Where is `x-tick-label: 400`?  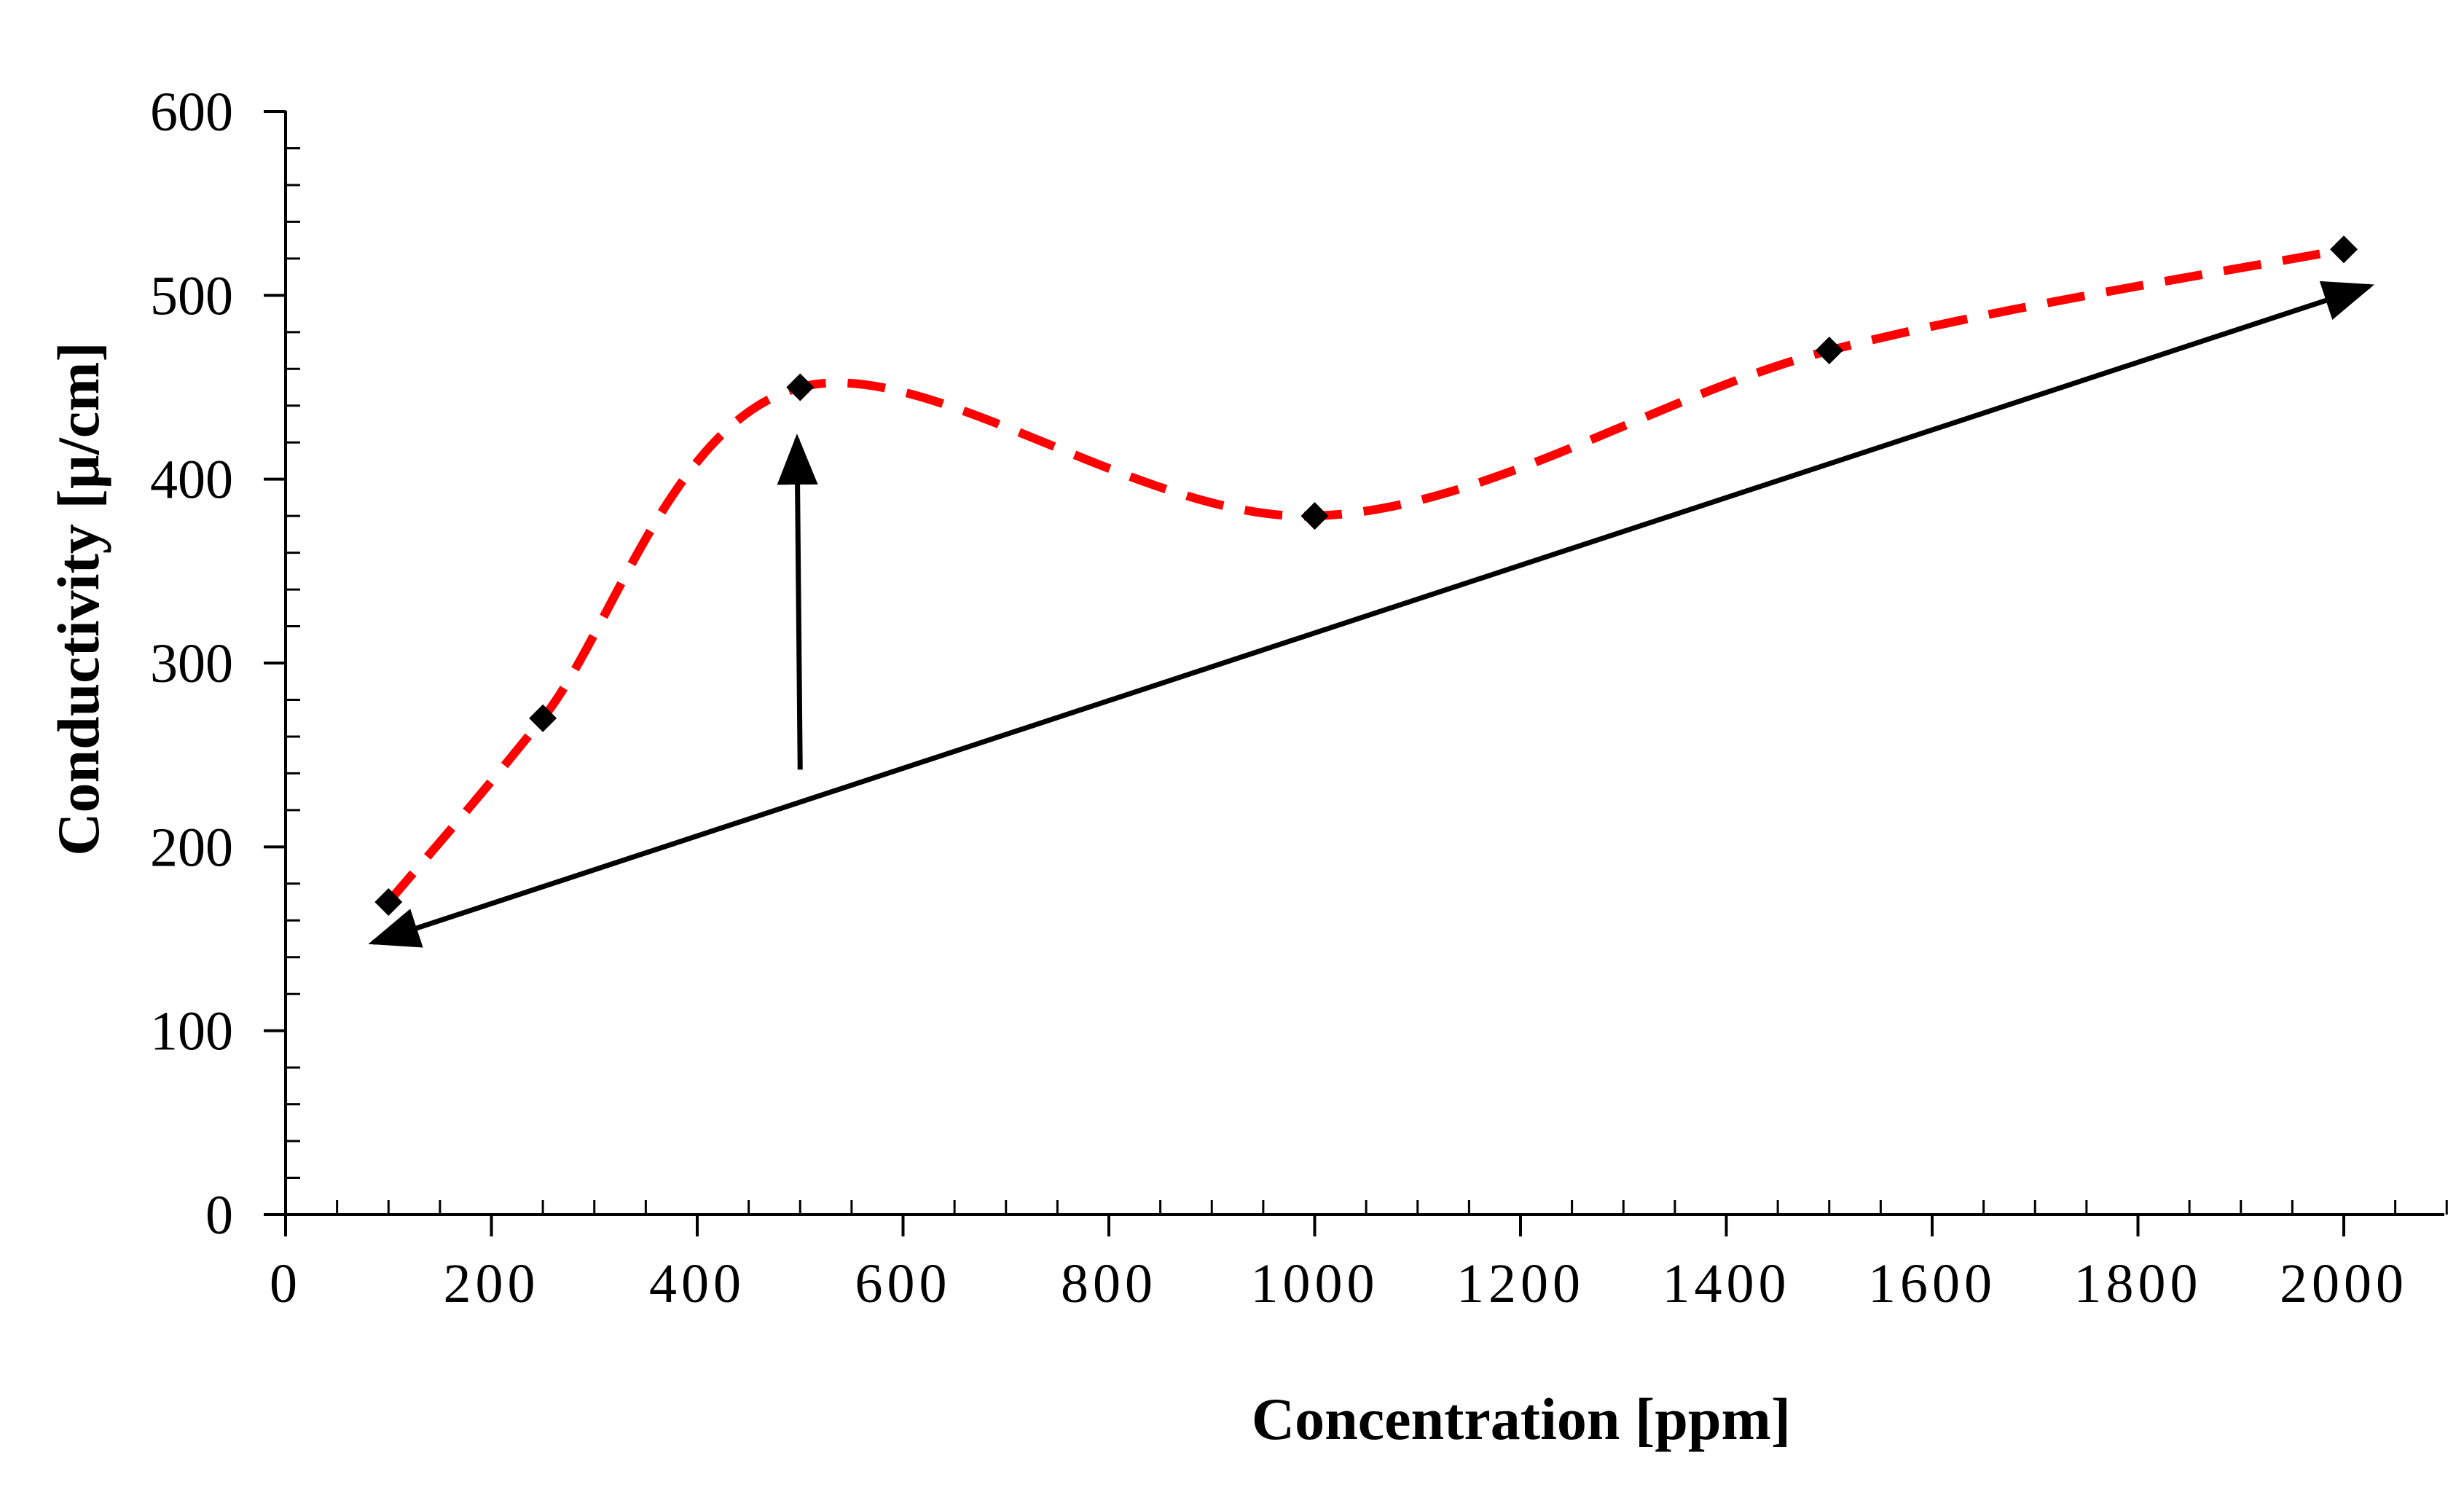 x-tick-label: 400 is located at coordinates (697, 1283).